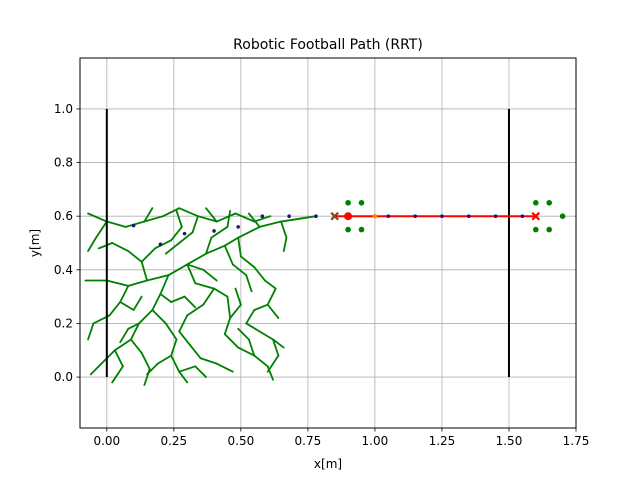 The height and width of the screenshot is (480, 640). What do you see at coordinates (348, 216) in the screenshot?
I see `start-marker` at bounding box center [348, 216].